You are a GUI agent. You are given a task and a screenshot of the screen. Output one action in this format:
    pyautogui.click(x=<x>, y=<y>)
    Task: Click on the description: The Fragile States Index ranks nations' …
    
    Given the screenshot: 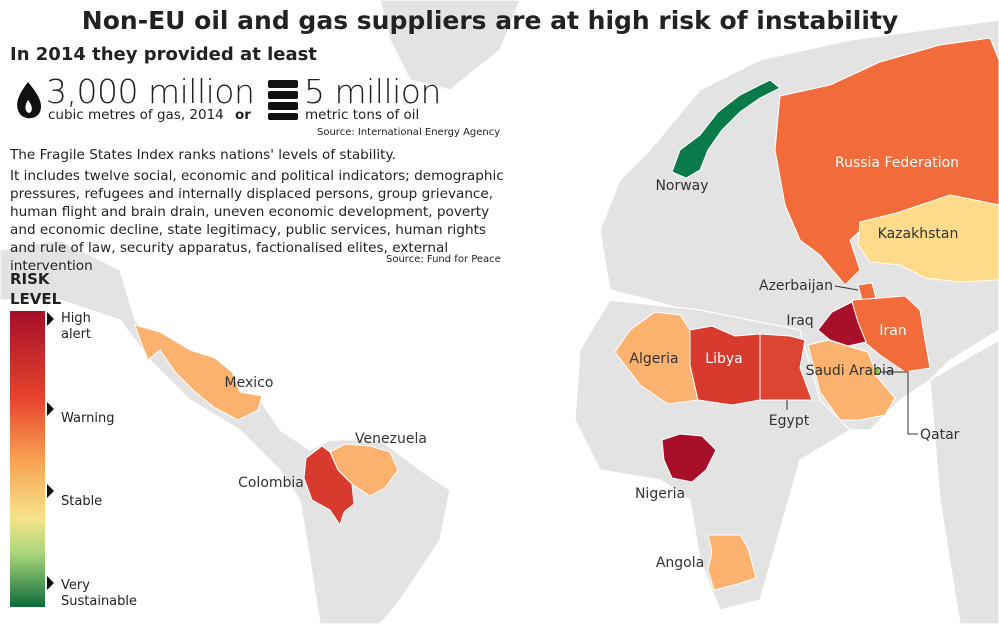 What is the action you would take?
    pyautogui.click(x=257, y=212)
    